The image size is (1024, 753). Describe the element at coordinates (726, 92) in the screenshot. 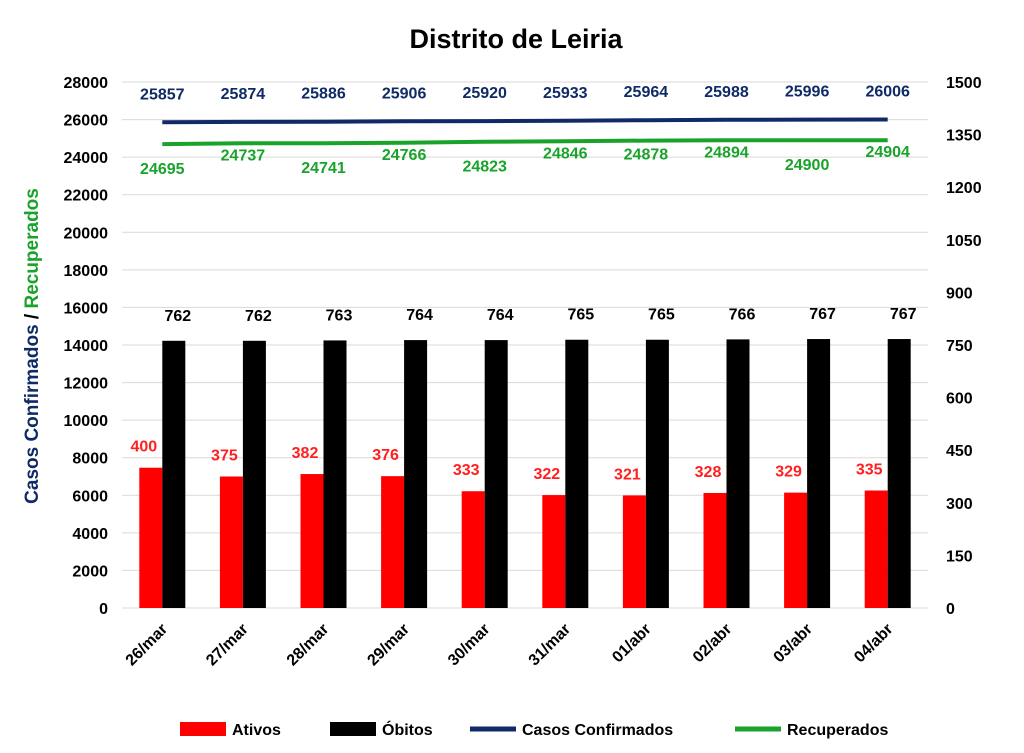

I see `data-label-casos: 25988` at that location.